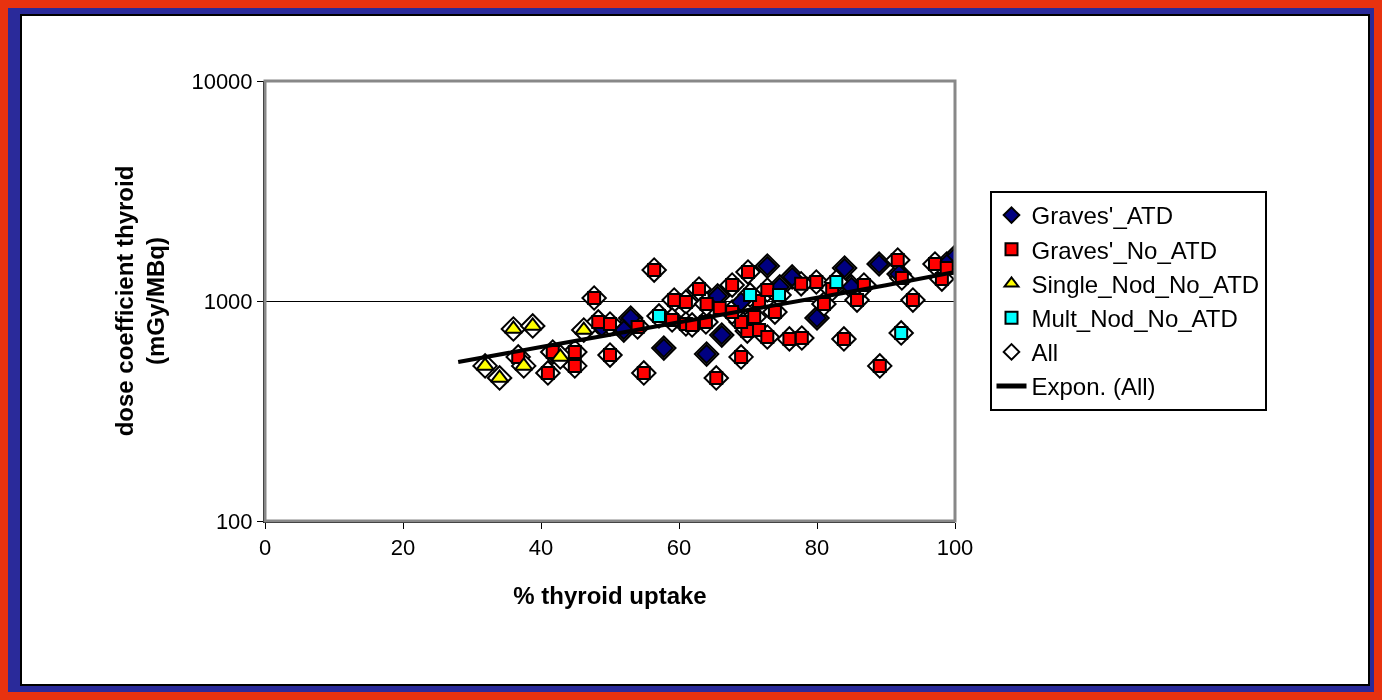  Describe the element at coordinates (817, 548) in the screenshot. I see `x-tick-label: 80` at that location.